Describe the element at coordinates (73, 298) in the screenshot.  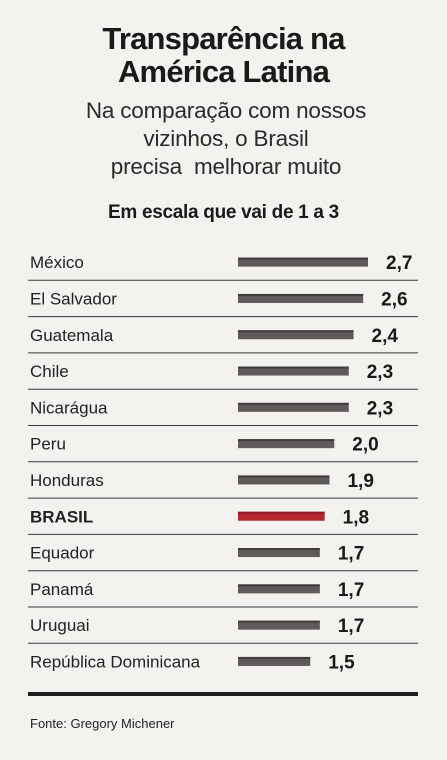
I see `category-label: El Salvador` at that location.